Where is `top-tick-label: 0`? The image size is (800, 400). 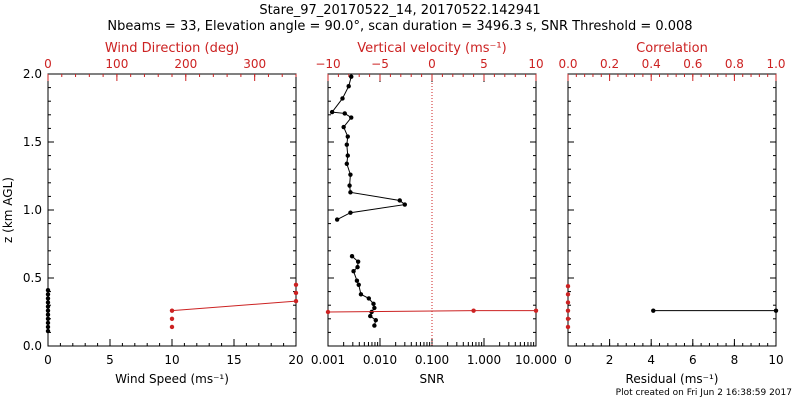
top-tick-label: 0 is located at coordinates (48, 64).